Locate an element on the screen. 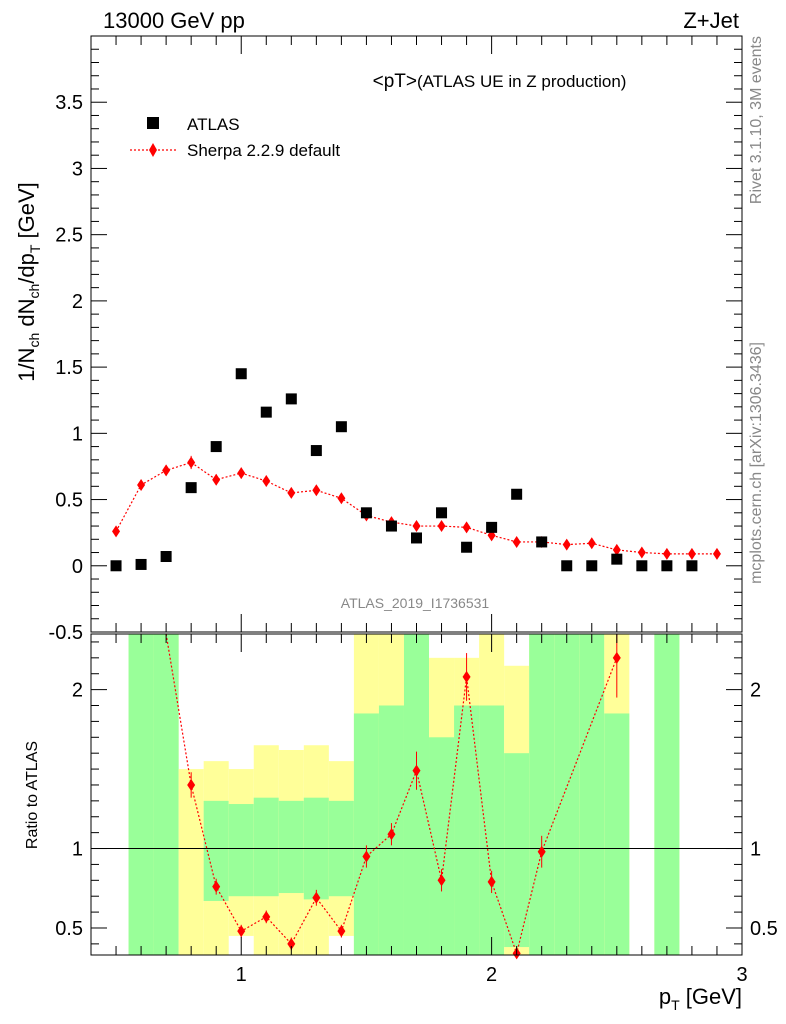 Image resolution: width=786 pixels, height=1024 pixels. x-tick-label: 2 is located at coordinates (491, 975).